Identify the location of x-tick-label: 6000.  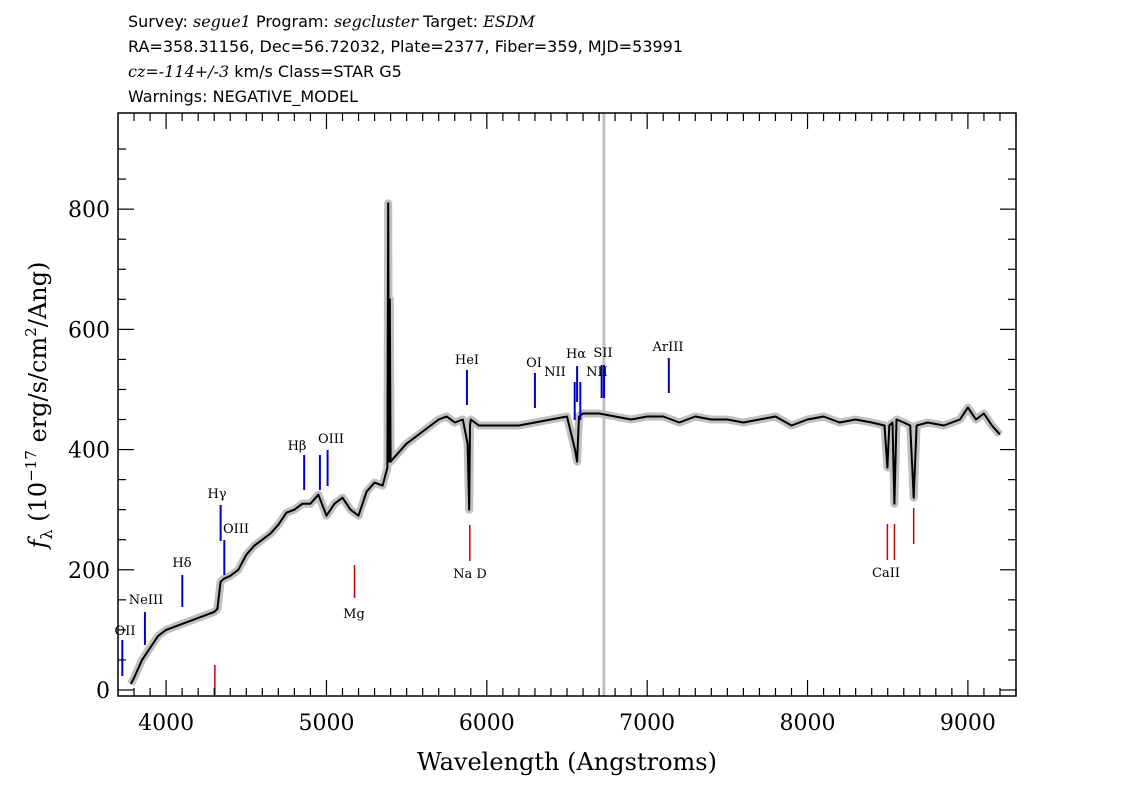
(487, 723).